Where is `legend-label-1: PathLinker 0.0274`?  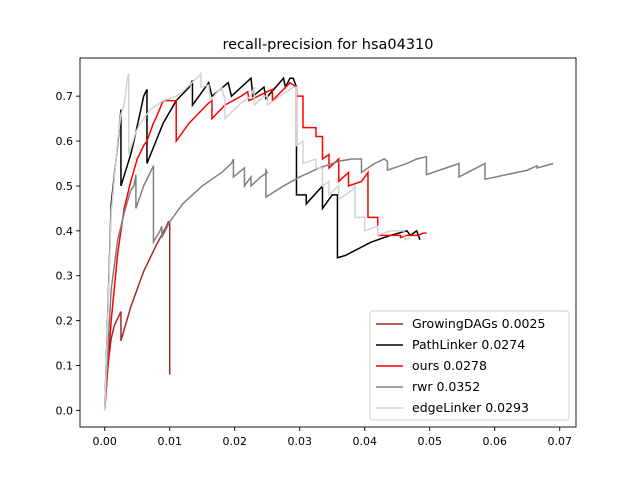 legend-label-1: PathLinker 0.0274 is located at coordinates (468, 344).